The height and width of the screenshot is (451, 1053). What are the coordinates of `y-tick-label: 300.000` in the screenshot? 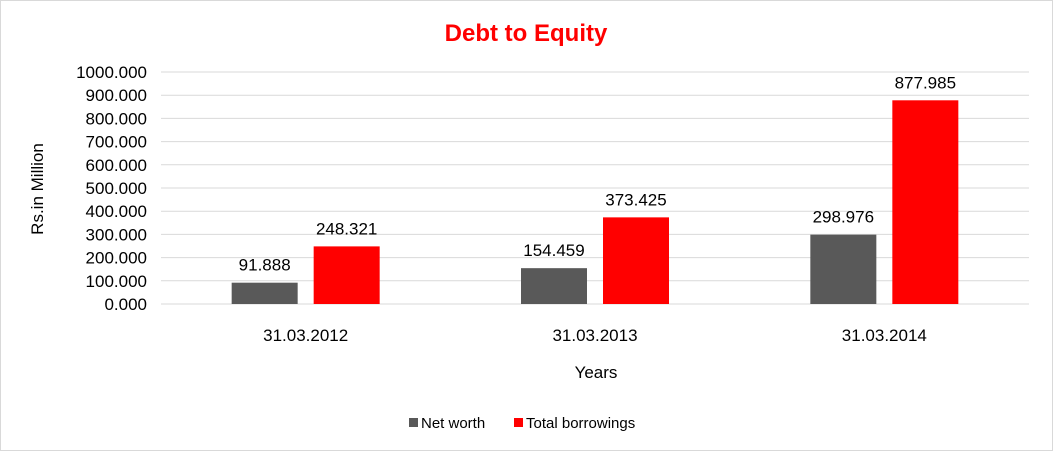 It's located at (116, 234).